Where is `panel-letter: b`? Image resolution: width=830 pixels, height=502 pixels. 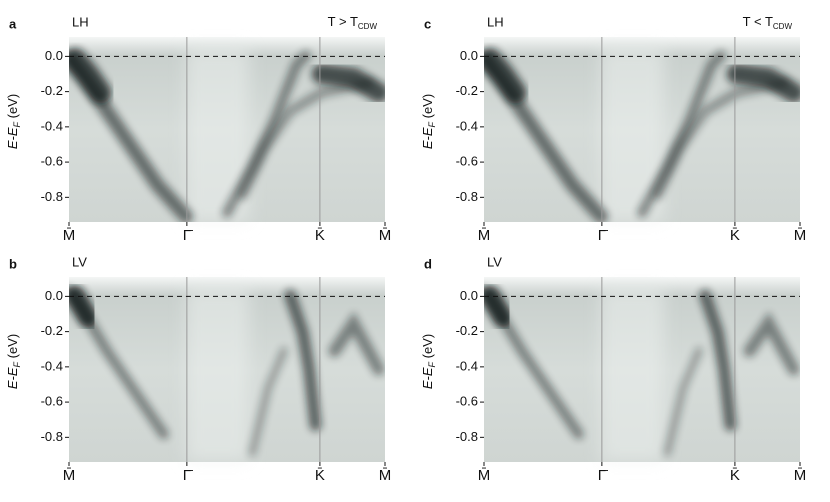
panel-letter: b is located at coordinates (13, 263).